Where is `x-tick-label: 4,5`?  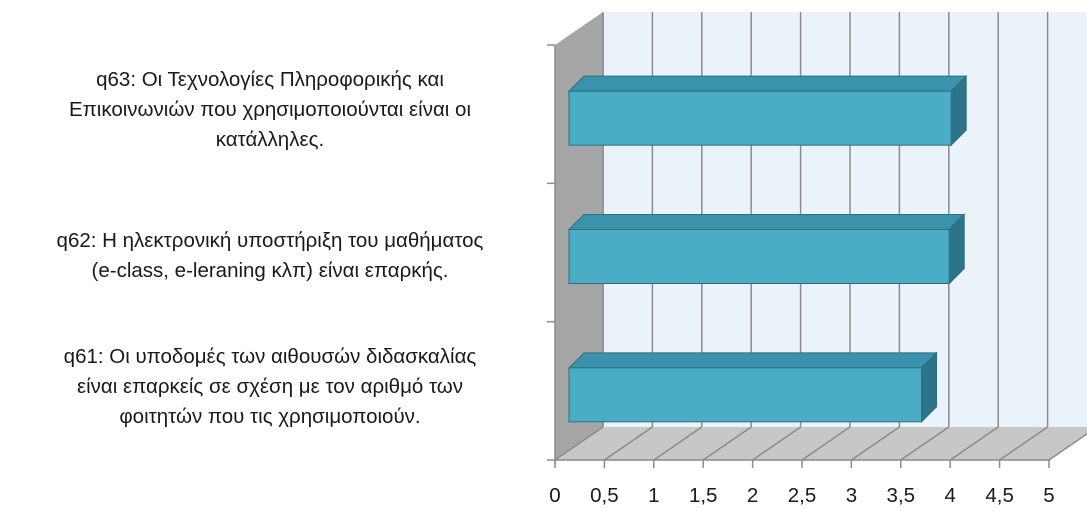 x-tick-label: 4,5 is located at coordinates (999, 495).